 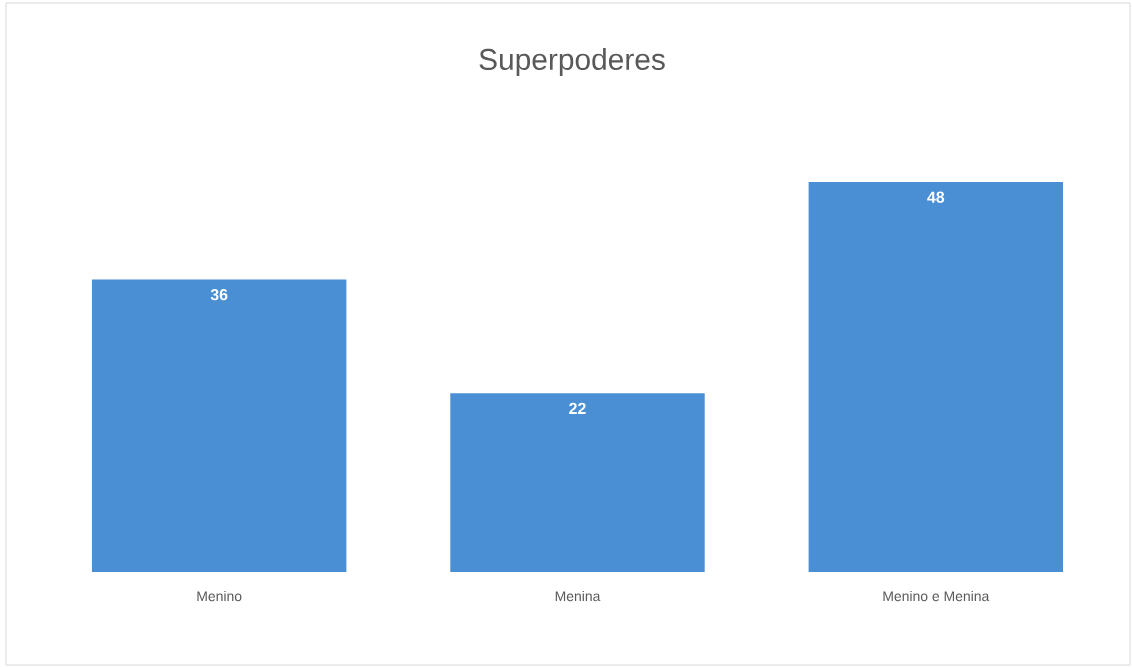 I want to click on x-tick-label: Menino e Menina, so click(x=936, y=596).